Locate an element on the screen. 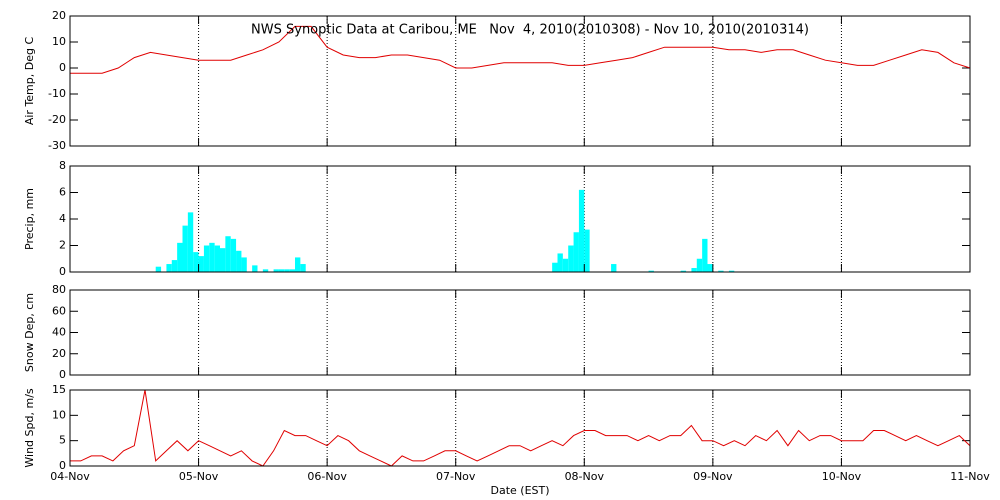 The image size is (1000, 500). y-tick-label: 15 is located at coordinates (59, 389).